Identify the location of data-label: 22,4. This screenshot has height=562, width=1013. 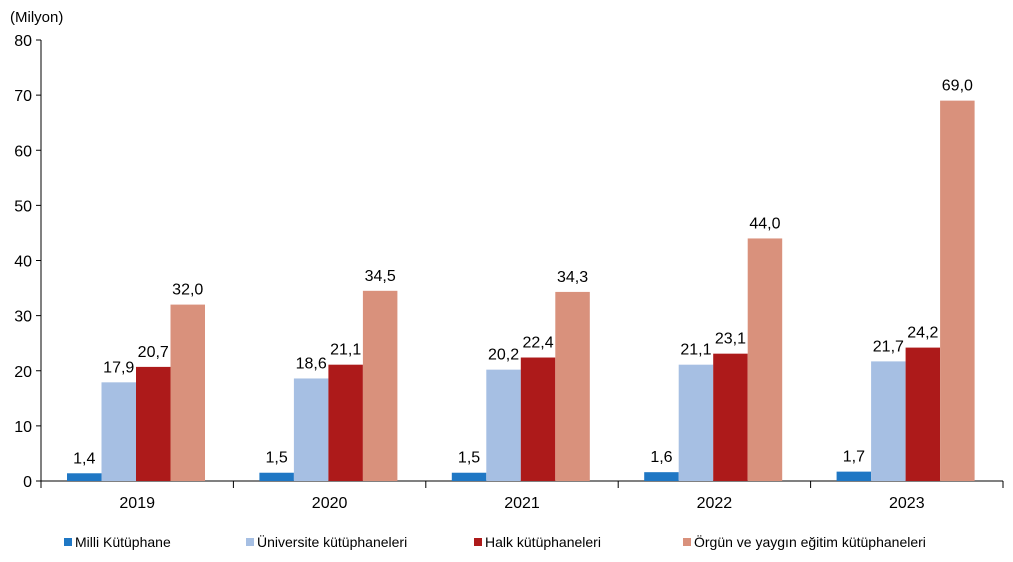
(537, 343).